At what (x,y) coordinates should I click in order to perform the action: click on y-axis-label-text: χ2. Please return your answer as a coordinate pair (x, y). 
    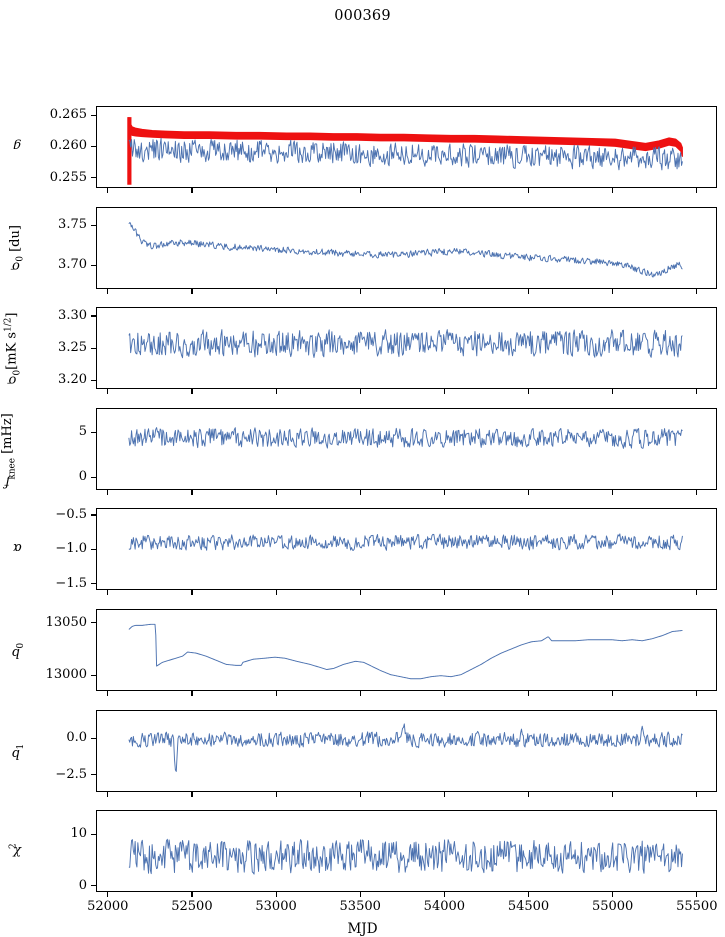
    Looking at the image, I should click on (15, 852).